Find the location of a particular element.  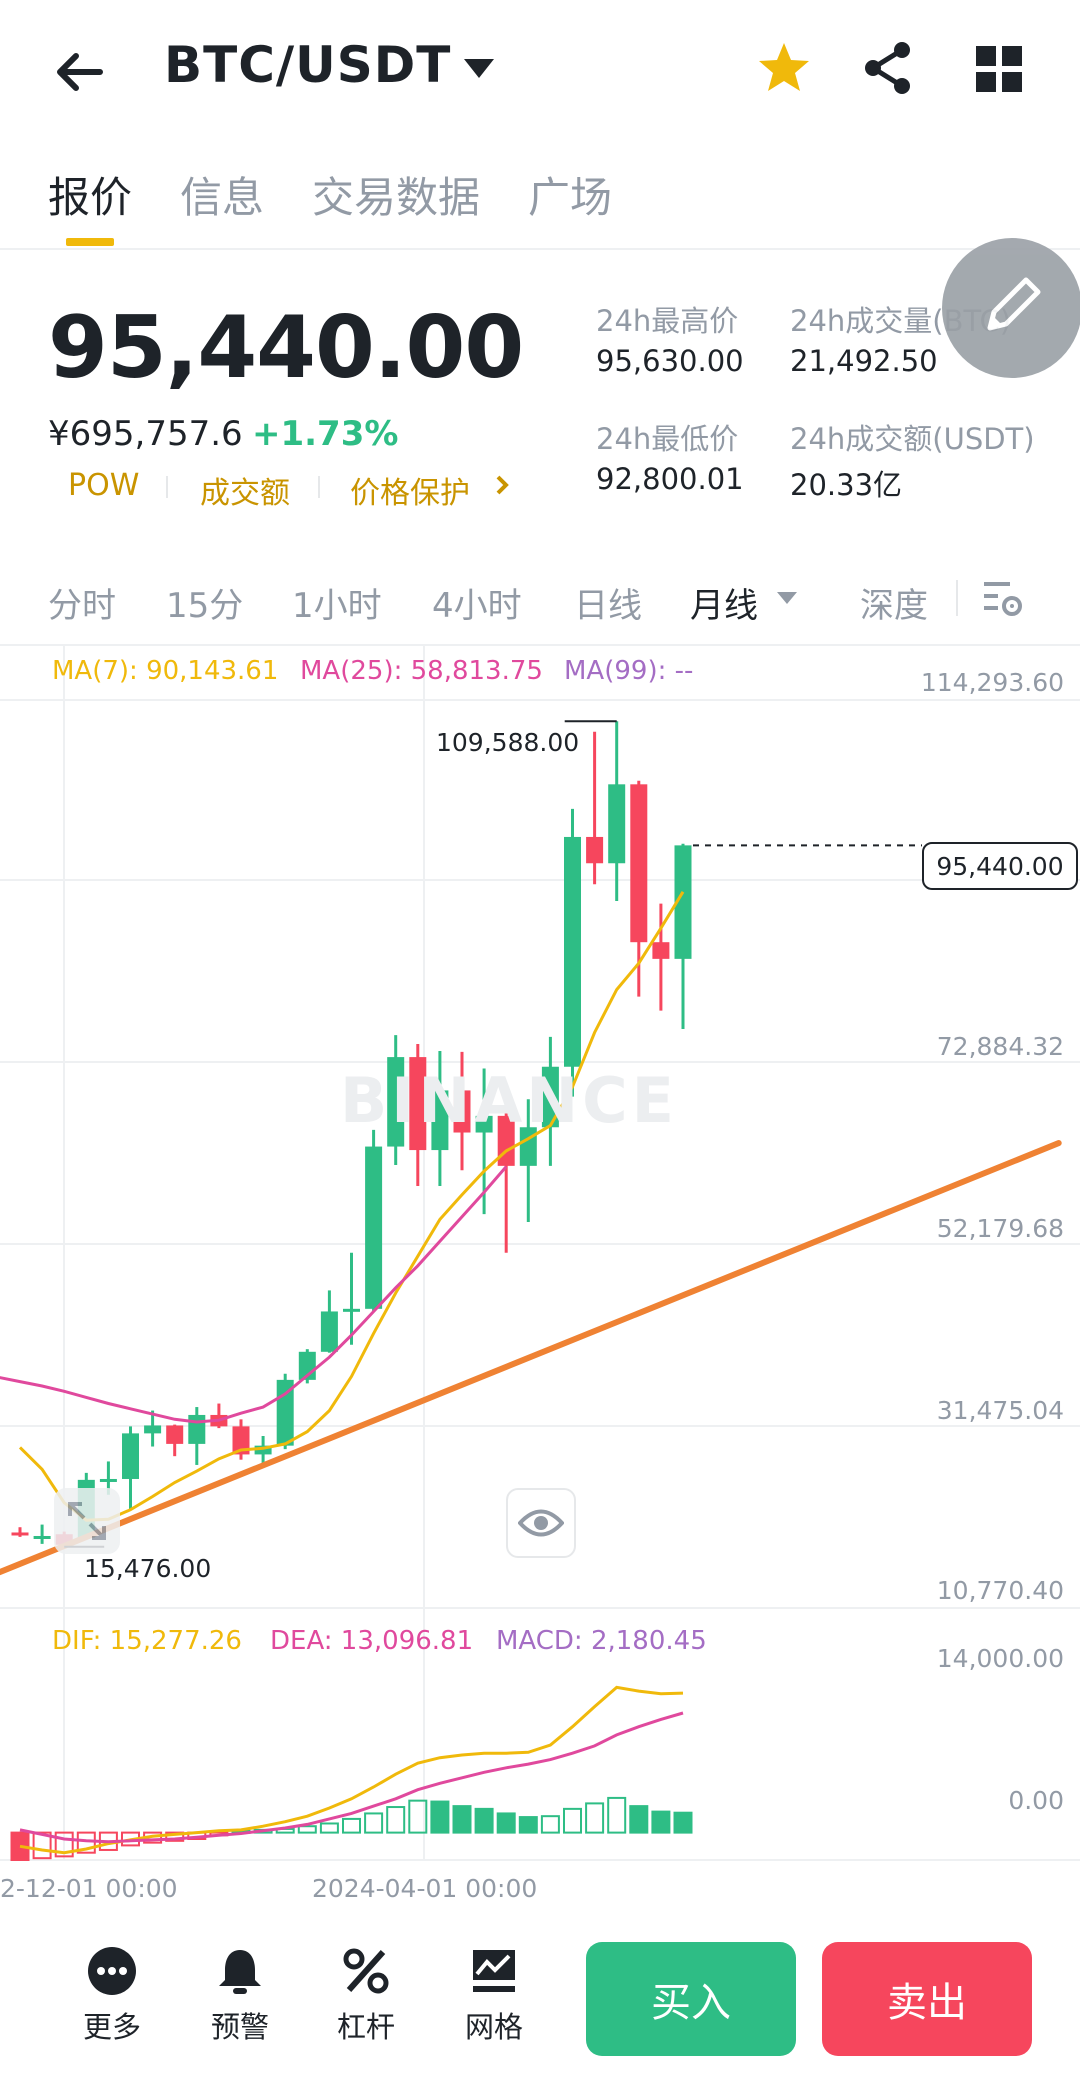

tag-pow: POW is located at coordinates (104, 485).